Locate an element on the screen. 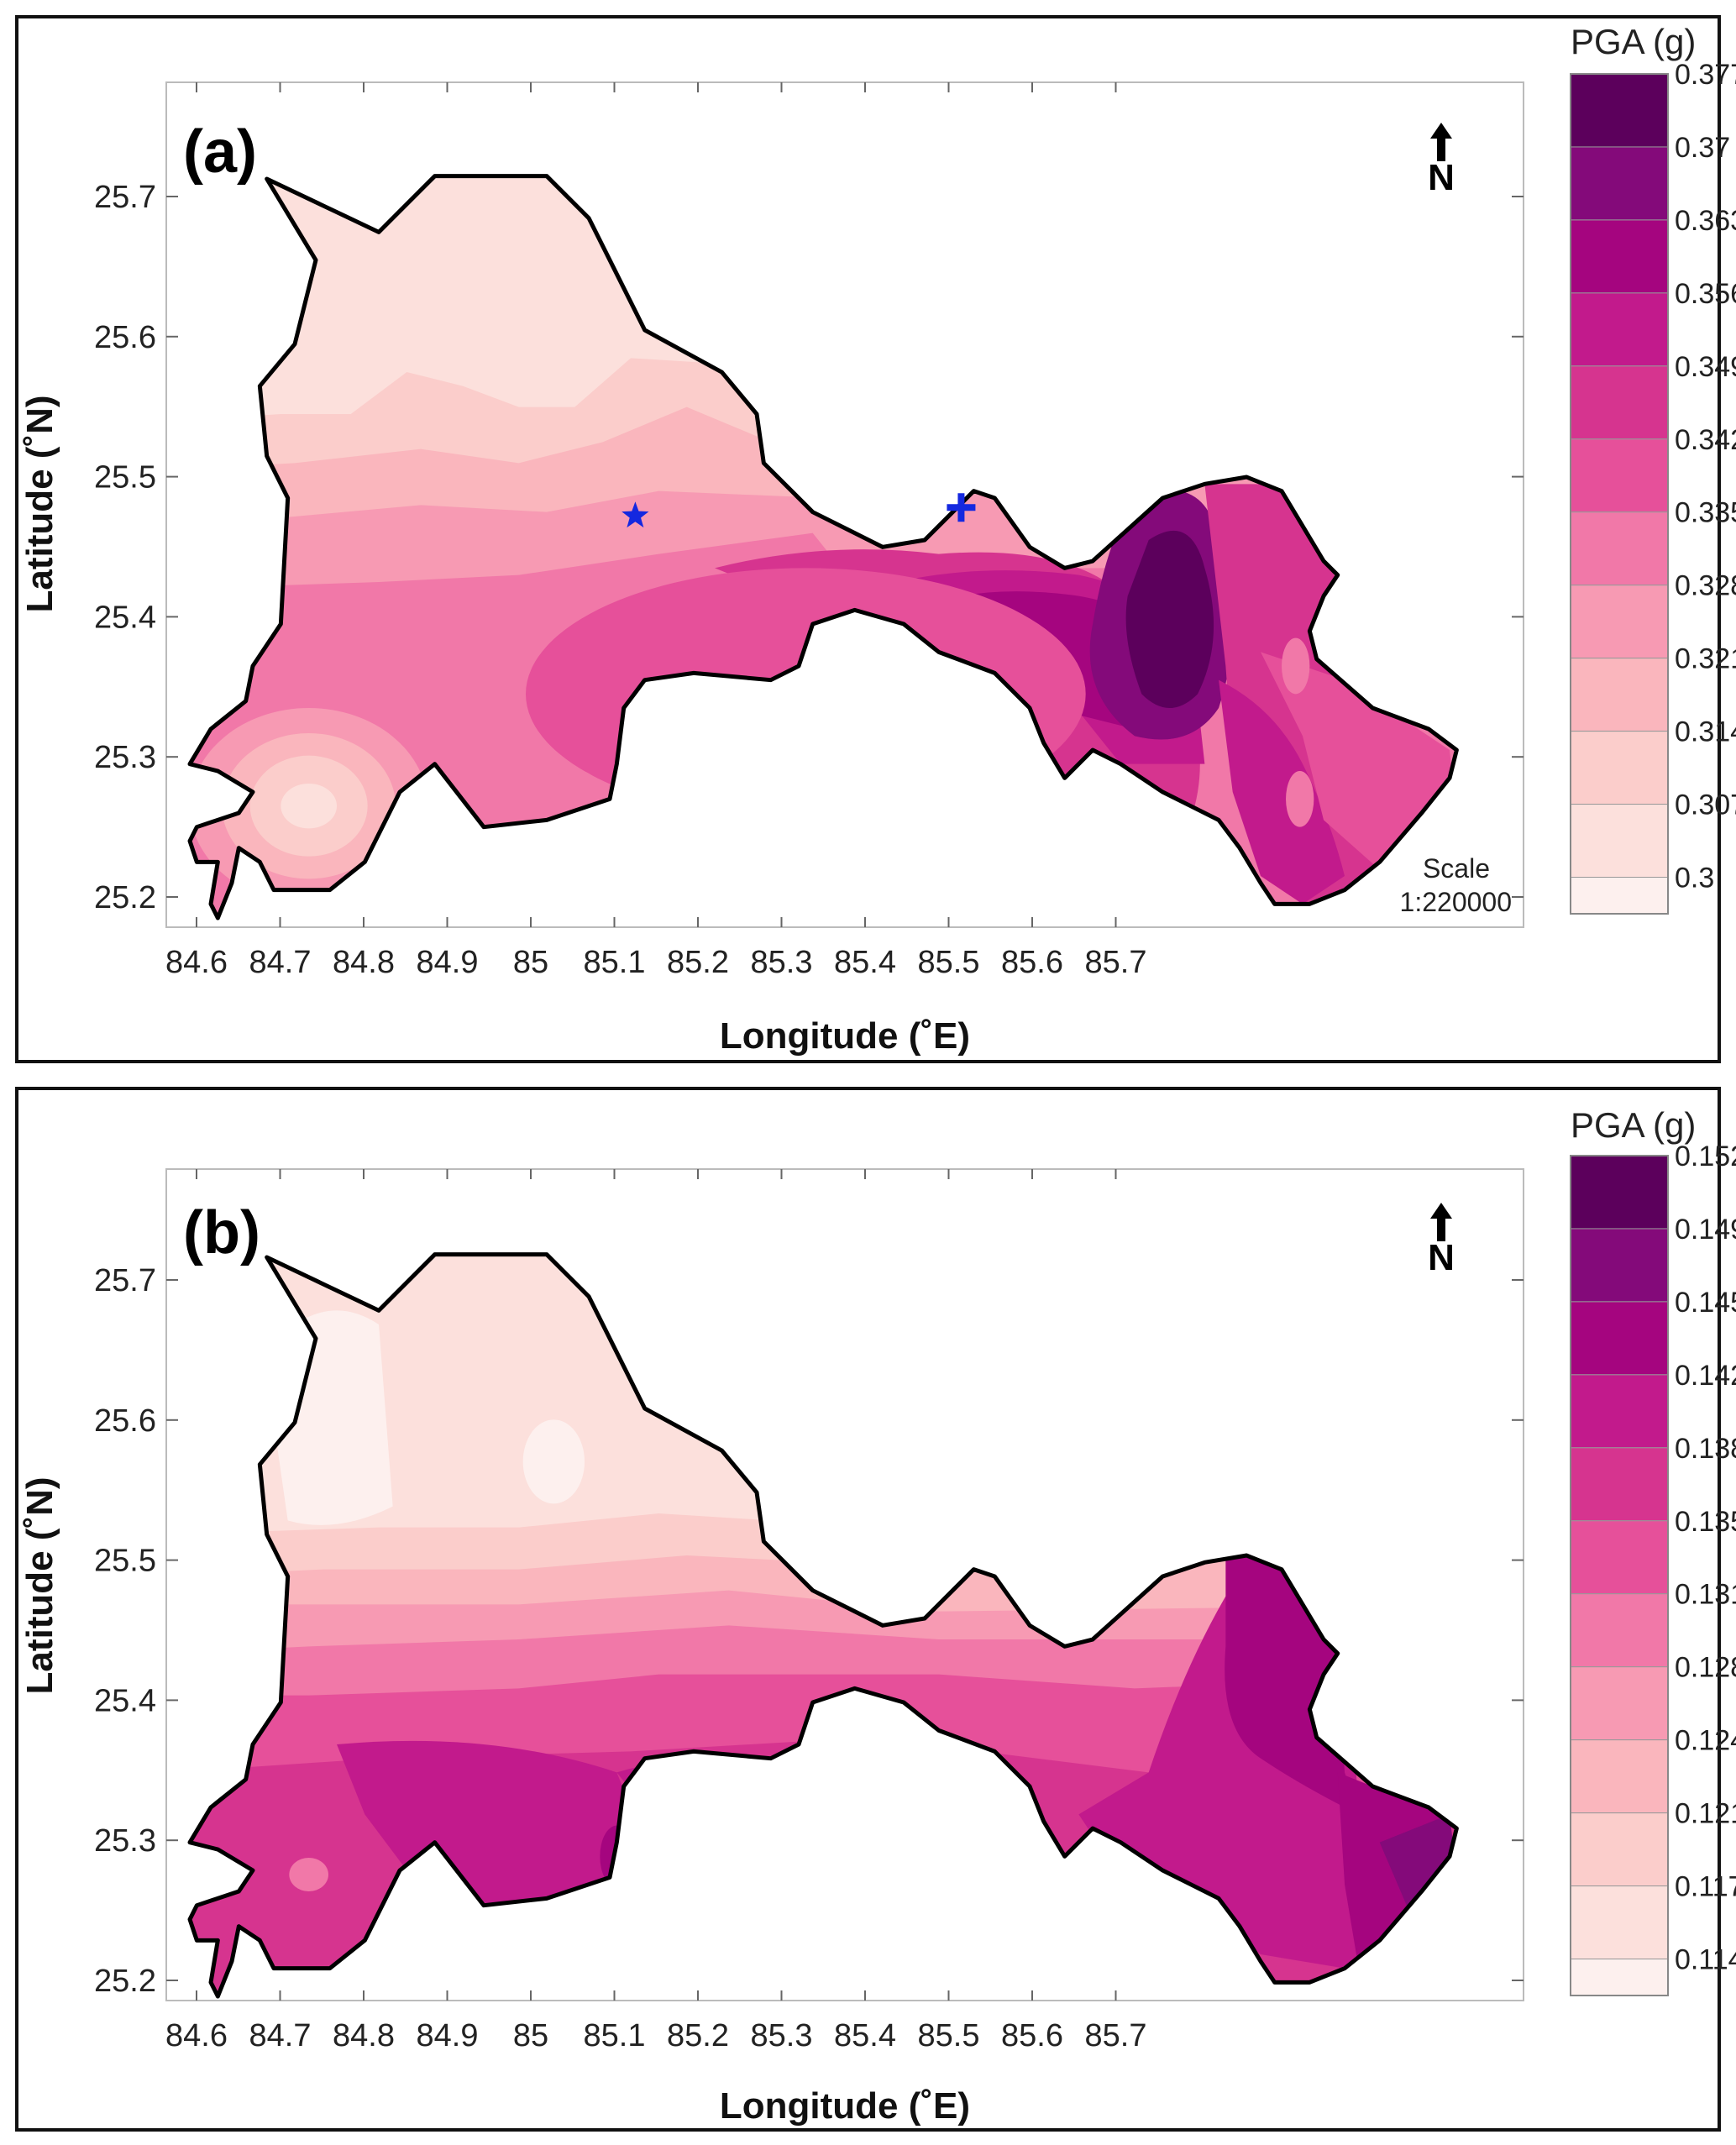  plus-marker is located at coordinates (961, 507).